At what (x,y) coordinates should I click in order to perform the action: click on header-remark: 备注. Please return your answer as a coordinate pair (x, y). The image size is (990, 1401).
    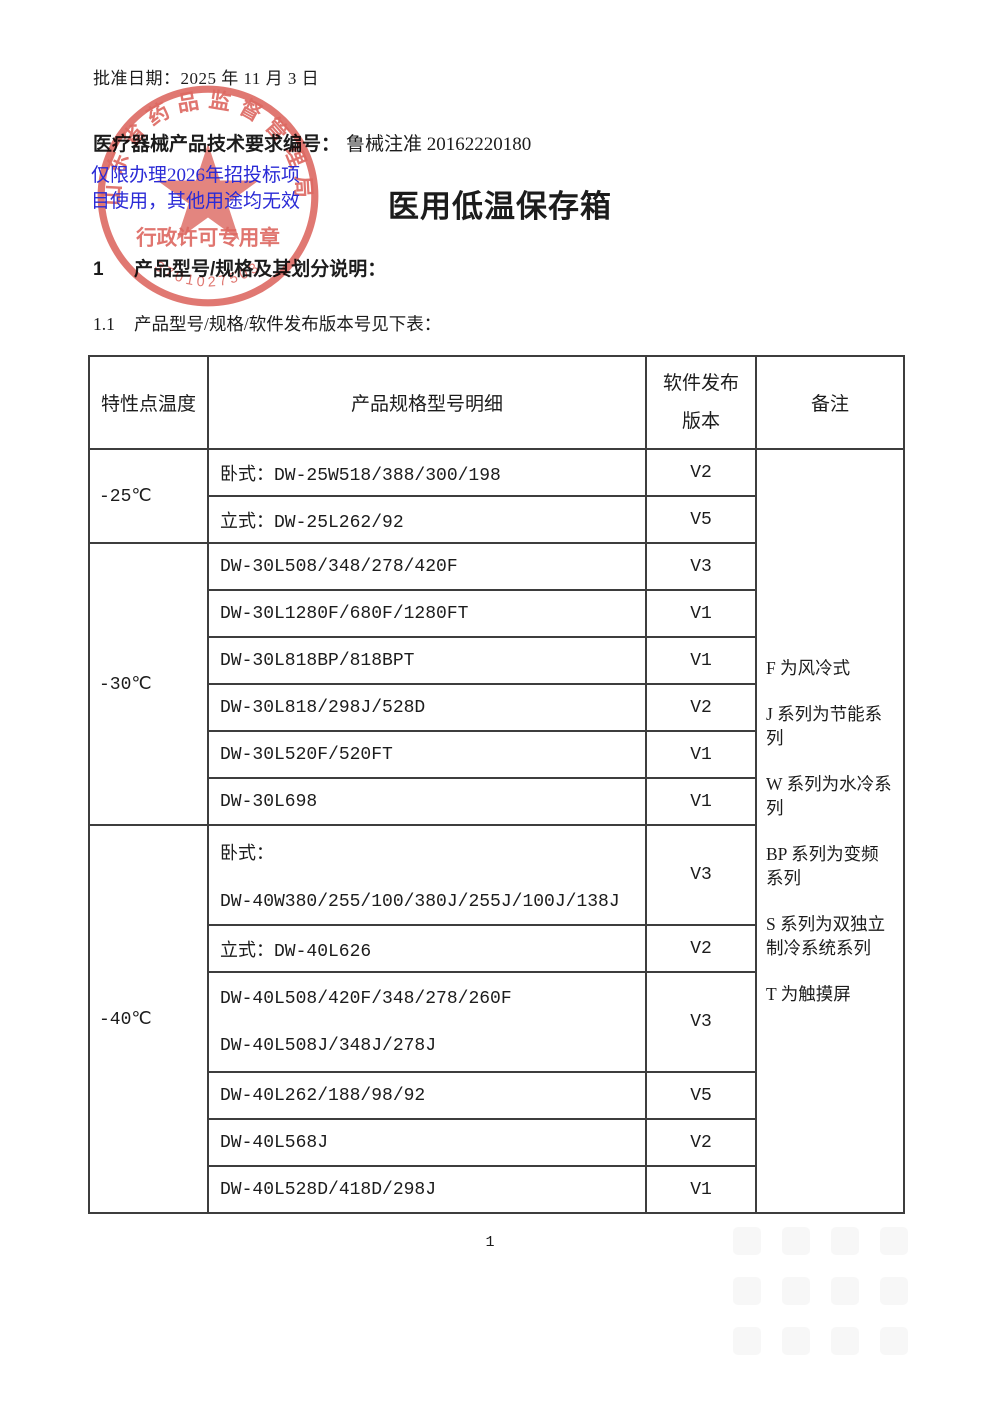
    Looking at the image, I should click on (830, 402).